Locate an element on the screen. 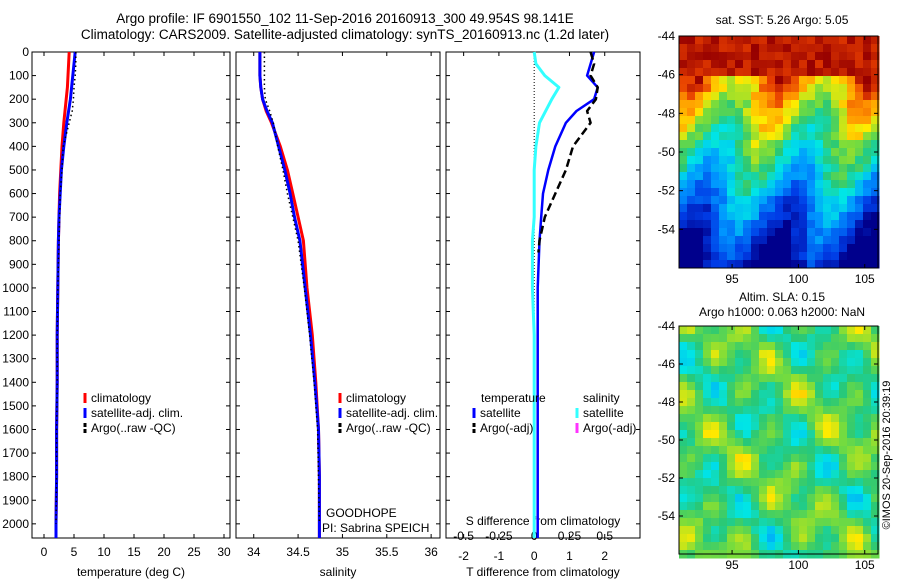 The height and width of the screenshot is (580, 900). legend-label: Argo(-adj) is located at coordinates (506, 428).